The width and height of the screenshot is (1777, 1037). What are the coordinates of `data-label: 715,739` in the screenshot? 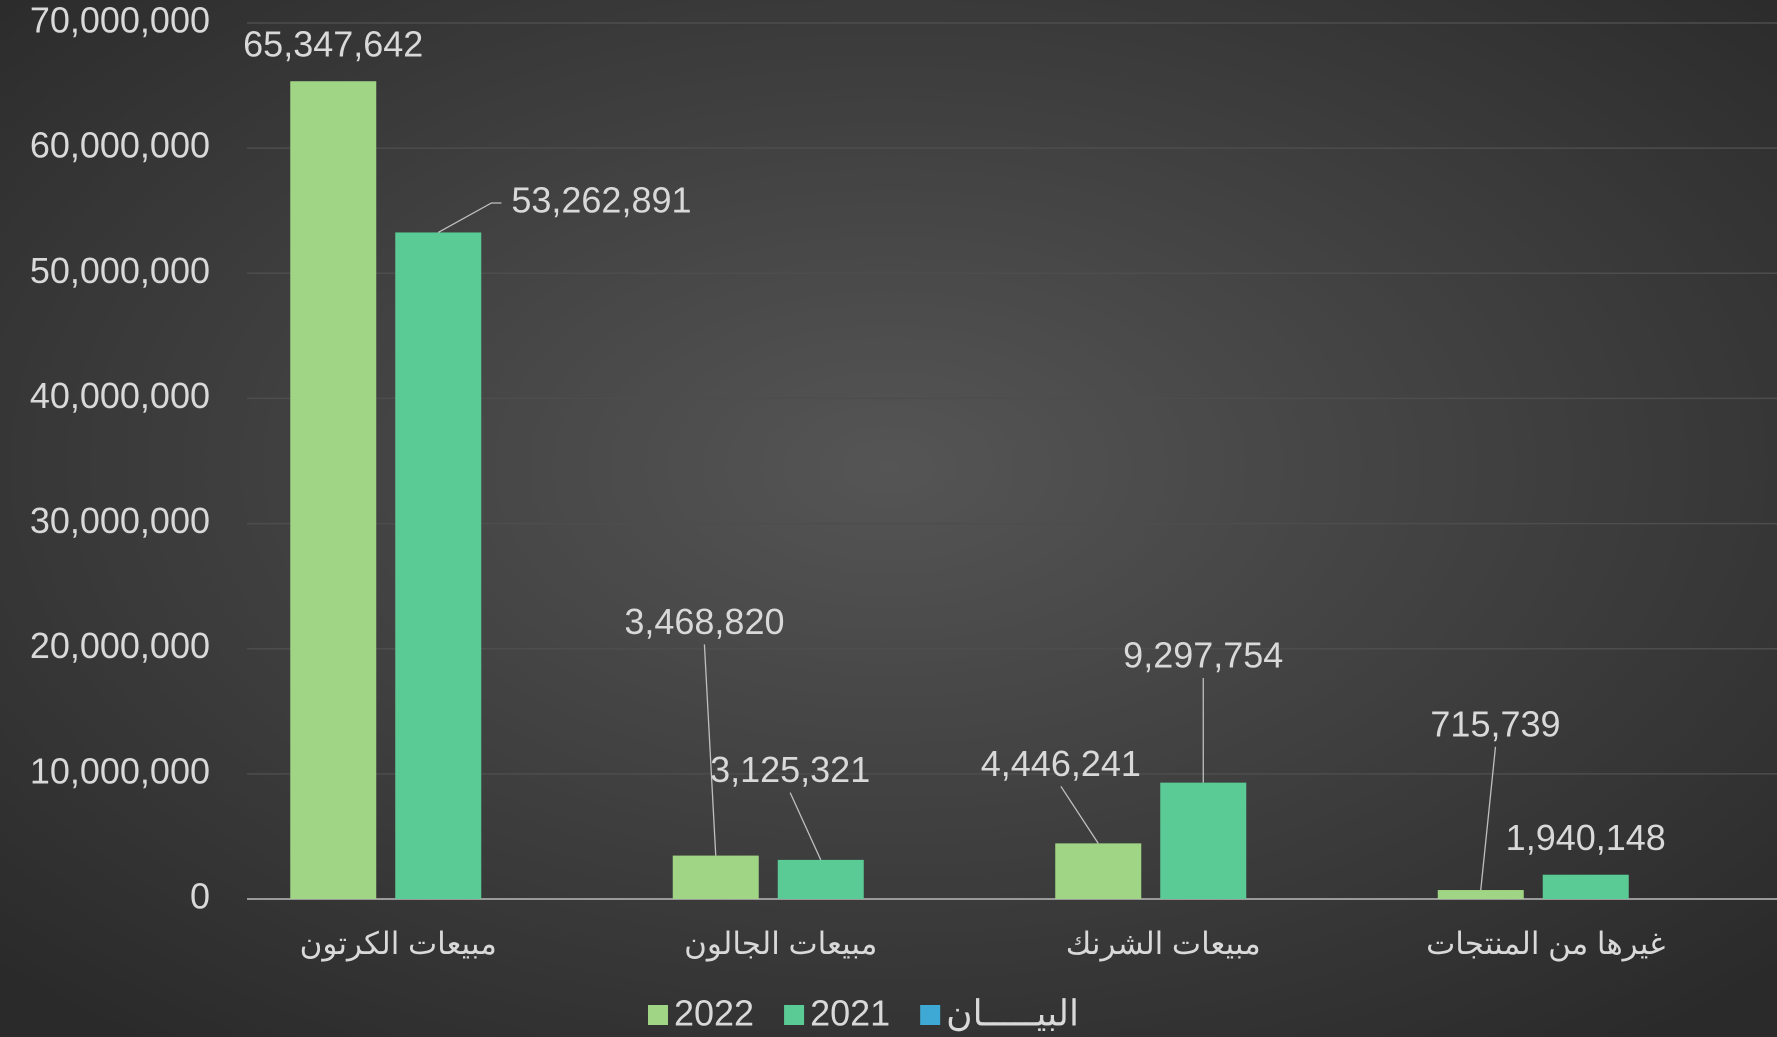 It's located at (1495, 723).